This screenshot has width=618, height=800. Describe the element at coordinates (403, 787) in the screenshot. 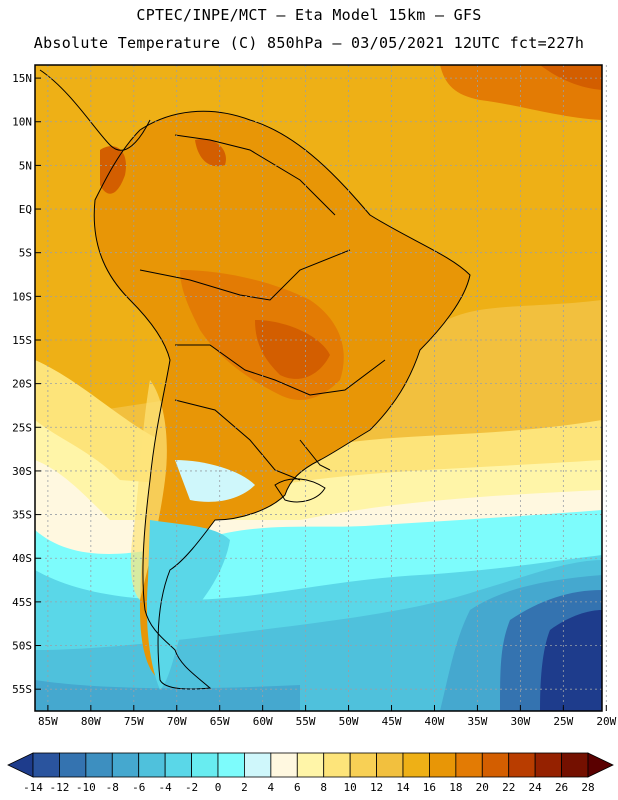

I see `colorbar-tick-label: 14` at that location.